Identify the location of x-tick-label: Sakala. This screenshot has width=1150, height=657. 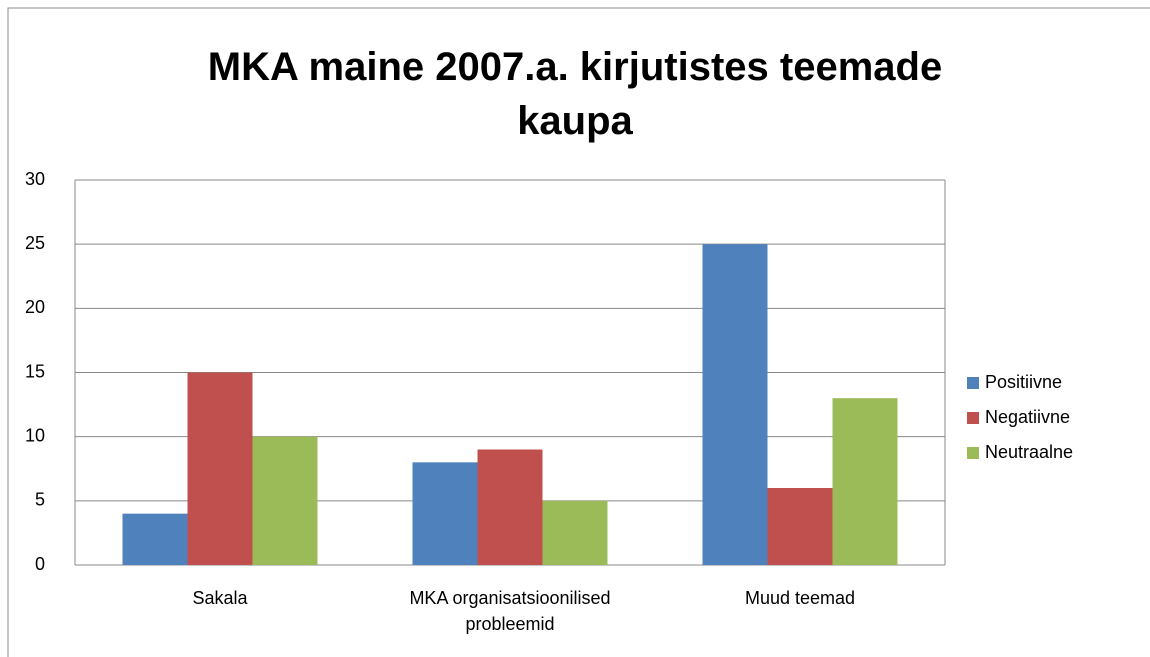
(220, 598).